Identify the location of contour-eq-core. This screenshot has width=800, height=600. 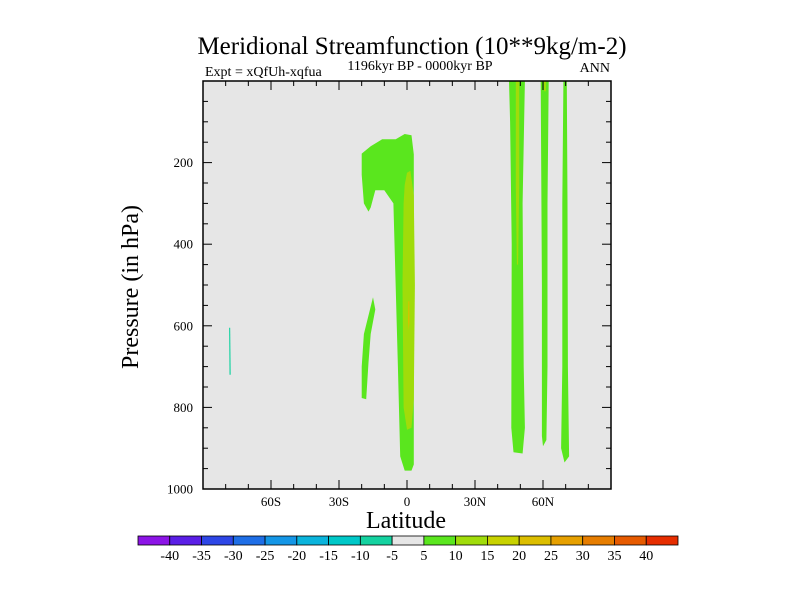
(408, 300).